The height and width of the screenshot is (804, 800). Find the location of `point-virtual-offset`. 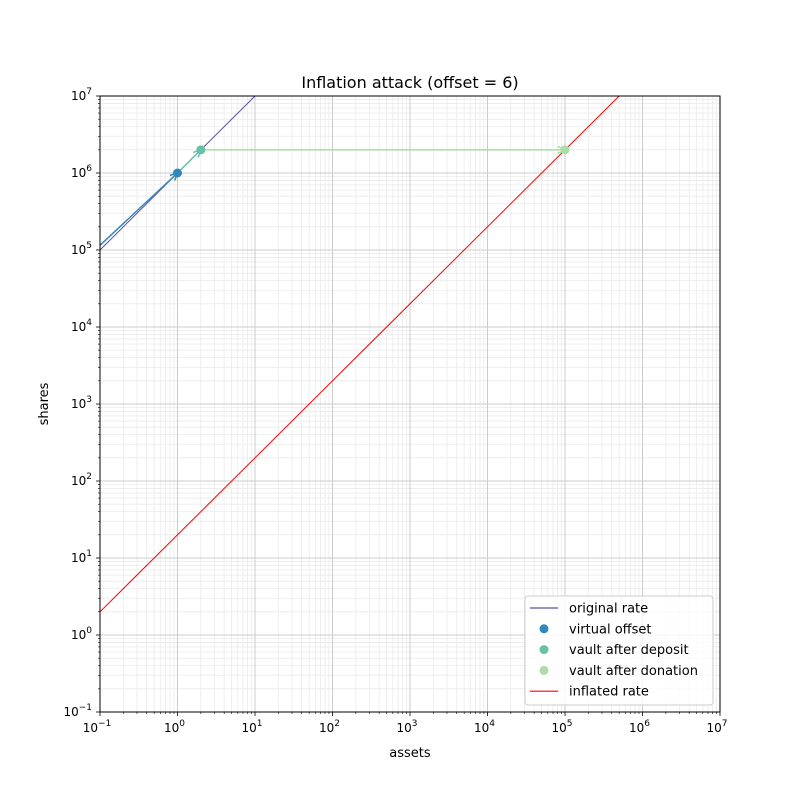

point-virtual-offset is located at coordinates (177, 173).